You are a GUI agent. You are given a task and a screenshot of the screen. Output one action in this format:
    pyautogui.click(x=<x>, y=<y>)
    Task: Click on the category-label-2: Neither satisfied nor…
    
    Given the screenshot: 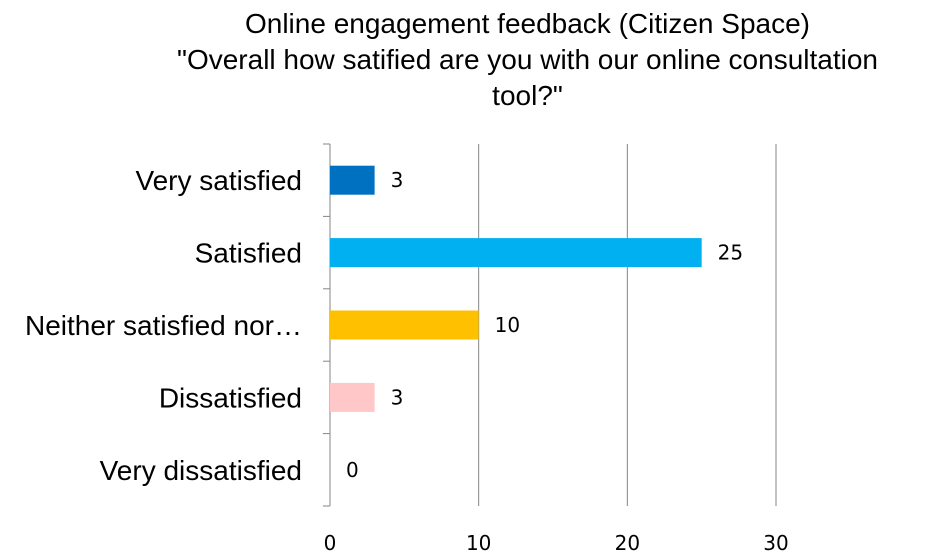 What is the action you would take?
    pyautogui.click(x=163, y=325)
    